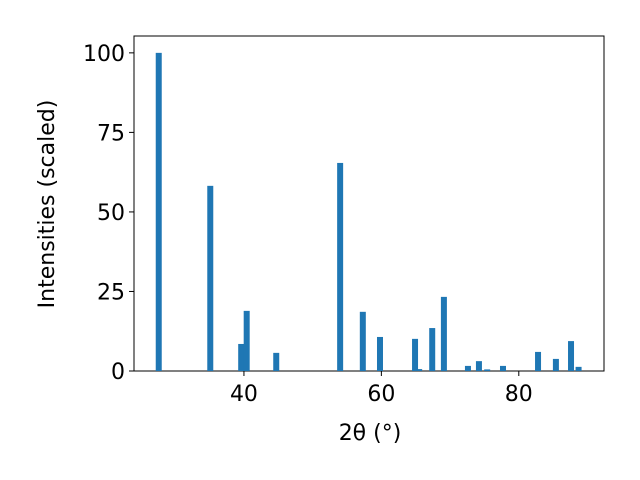  Describe the element at coordinates (381, 394) in the screenshot. I see `x-tick-label: 60` at that location.